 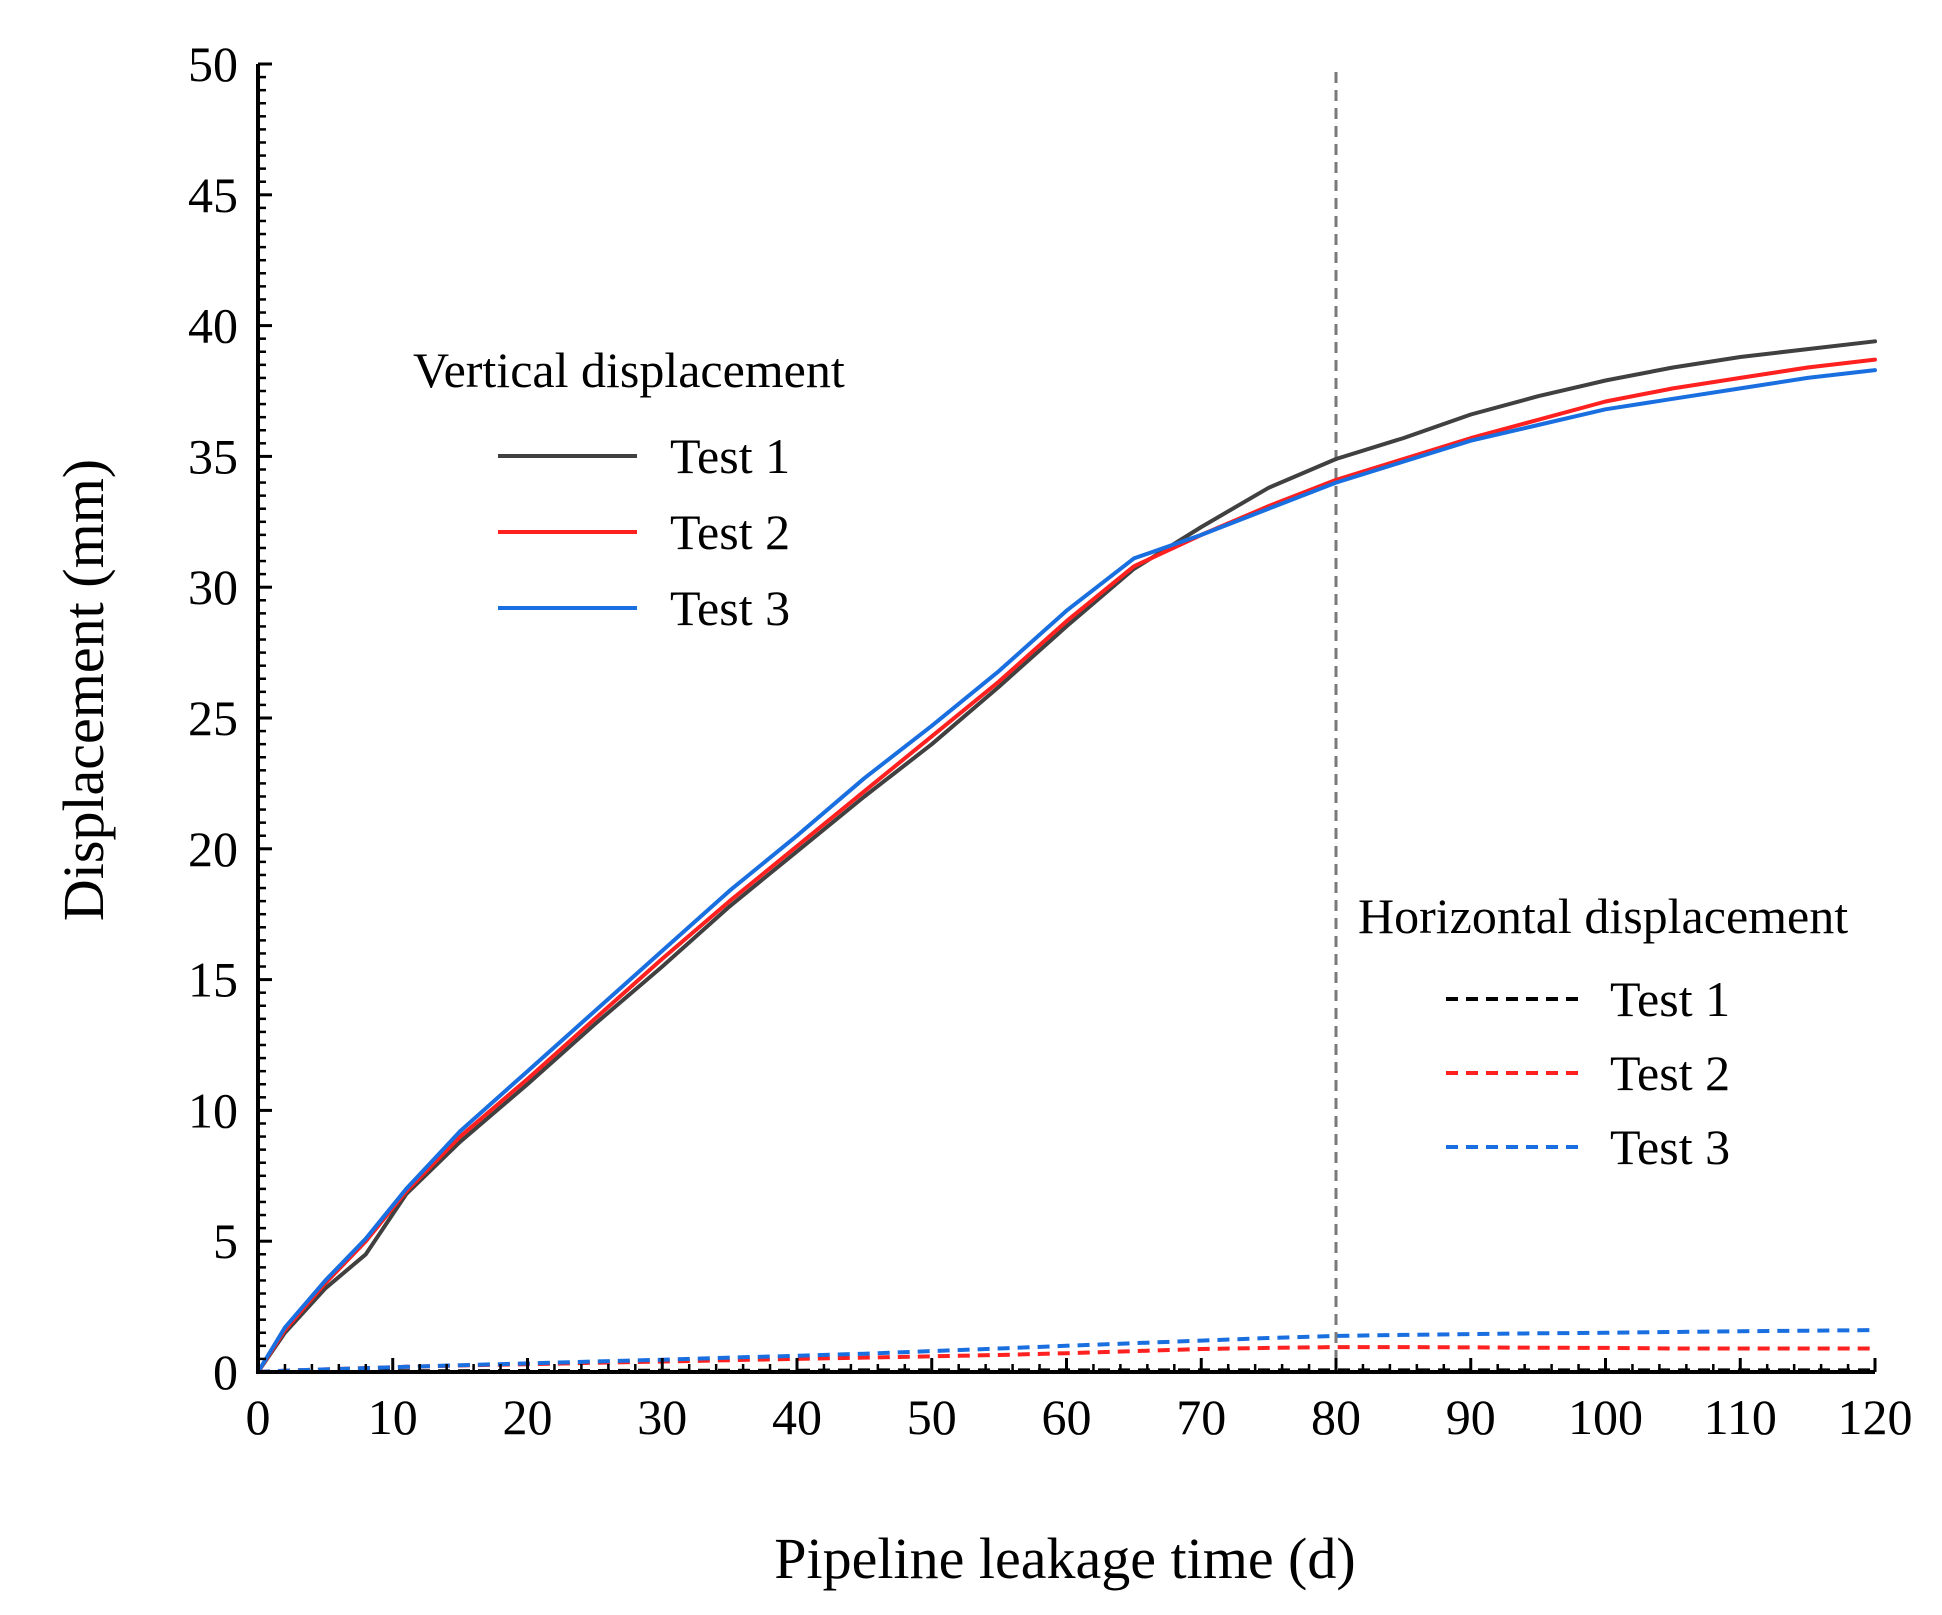 I want to click on x-tick-label: 40, so click(x=797, y=1417).